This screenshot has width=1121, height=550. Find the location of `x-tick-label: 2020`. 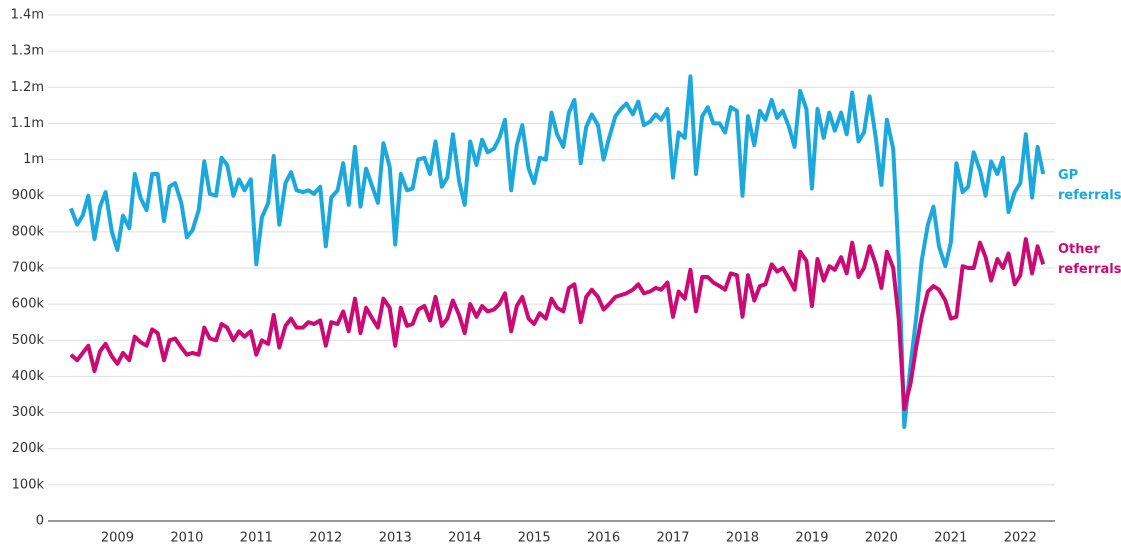

x-tick-label: 2020 is located at coordinates (881, 538).